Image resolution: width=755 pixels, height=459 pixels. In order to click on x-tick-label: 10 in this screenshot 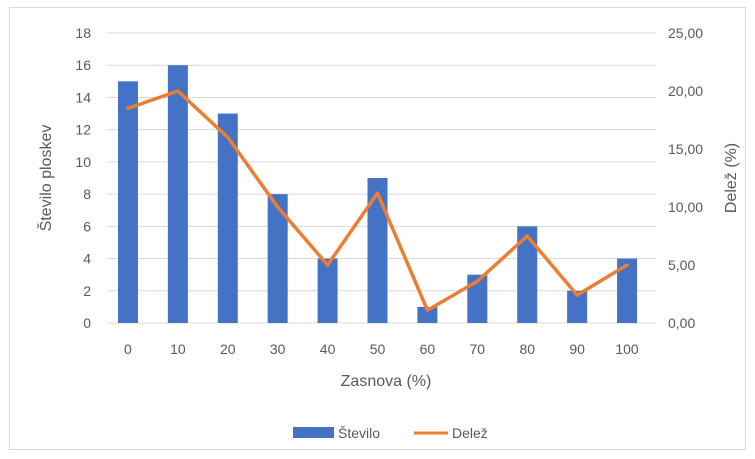, I will do `click(178, 349)`.